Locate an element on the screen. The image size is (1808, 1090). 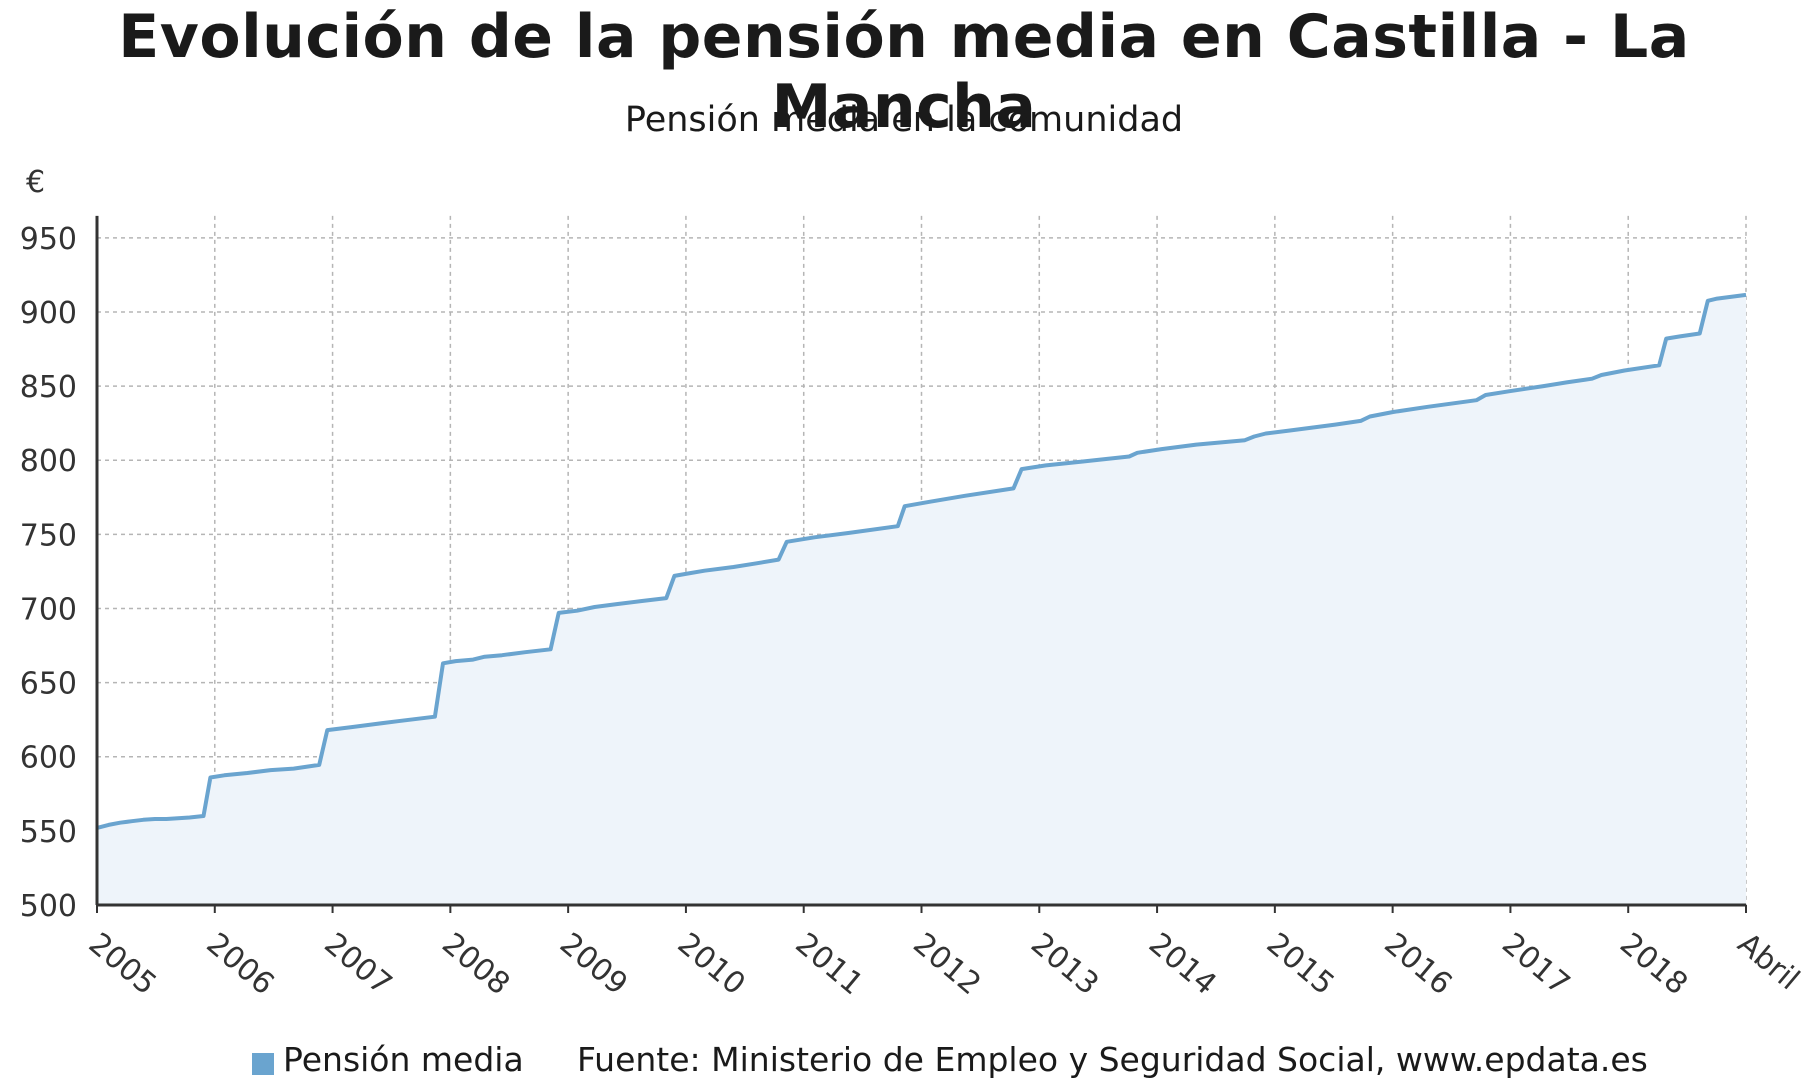
y-tick-label: 650 is located at coordinates (48, 684).